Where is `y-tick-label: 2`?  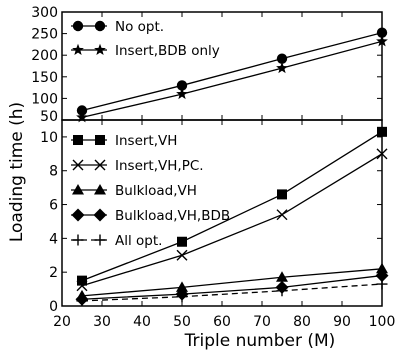
y-tick-label: 2 is located at coordinates (53, 273).